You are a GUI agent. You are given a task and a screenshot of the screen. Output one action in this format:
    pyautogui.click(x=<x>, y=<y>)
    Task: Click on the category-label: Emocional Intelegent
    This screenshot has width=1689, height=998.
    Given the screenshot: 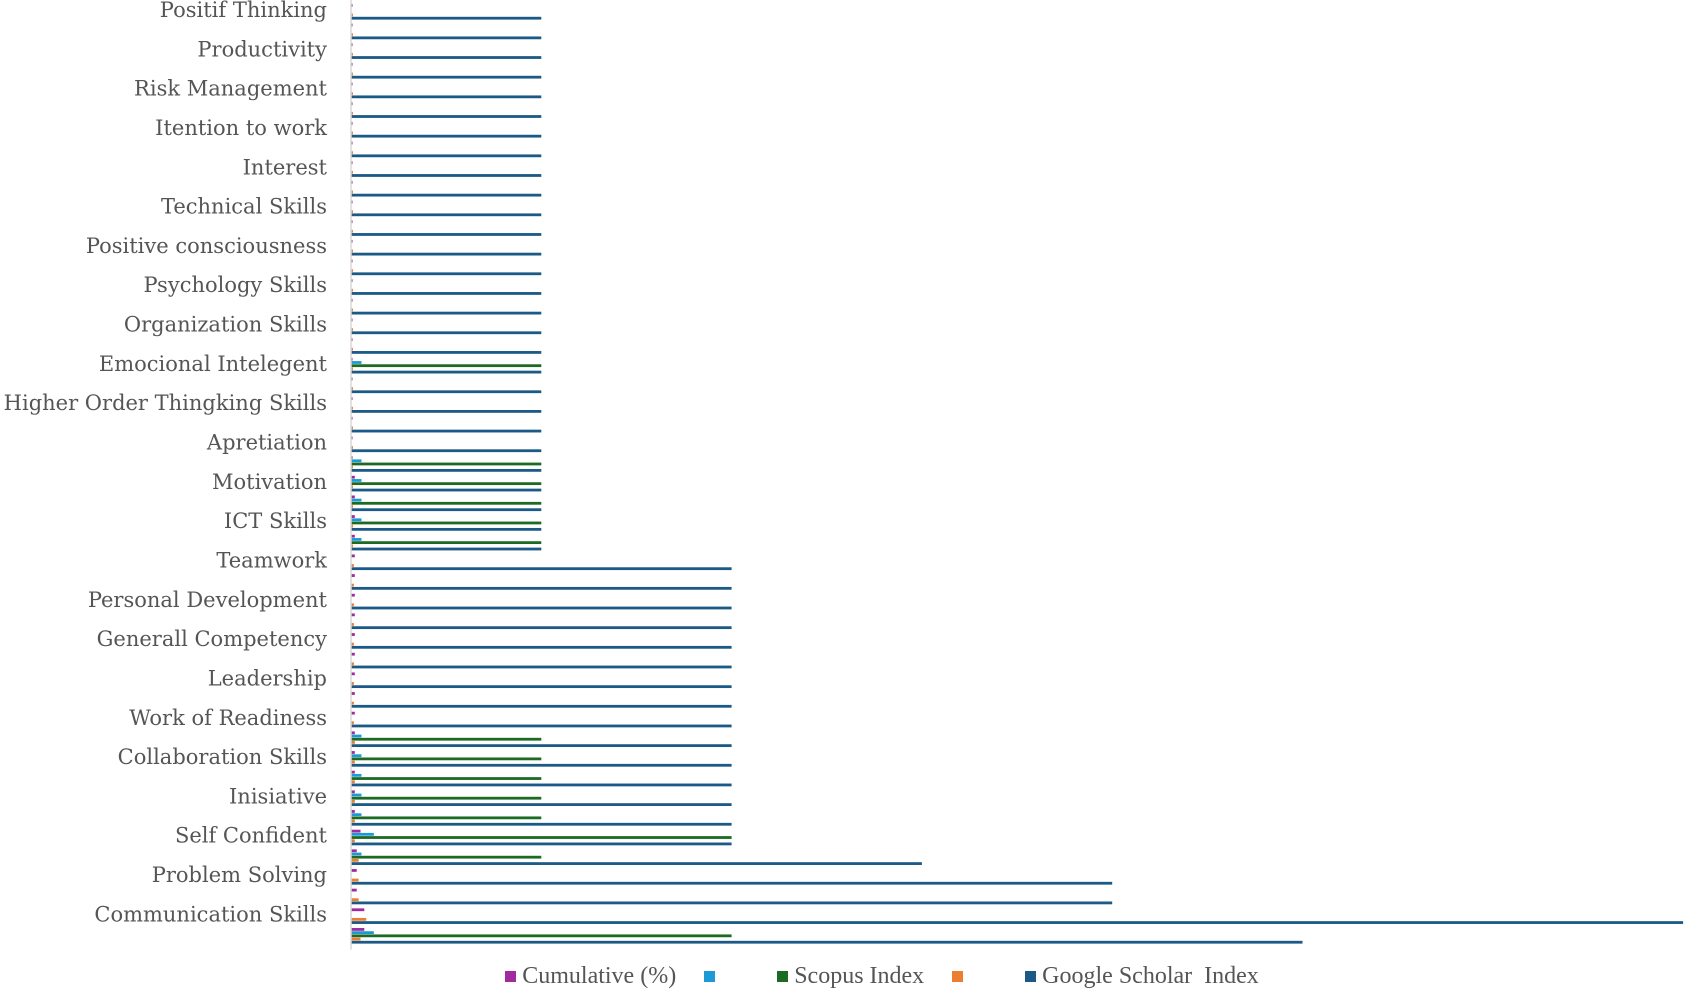 What is the action you would take?
    pyautogui.click(x=213, y=364)
    